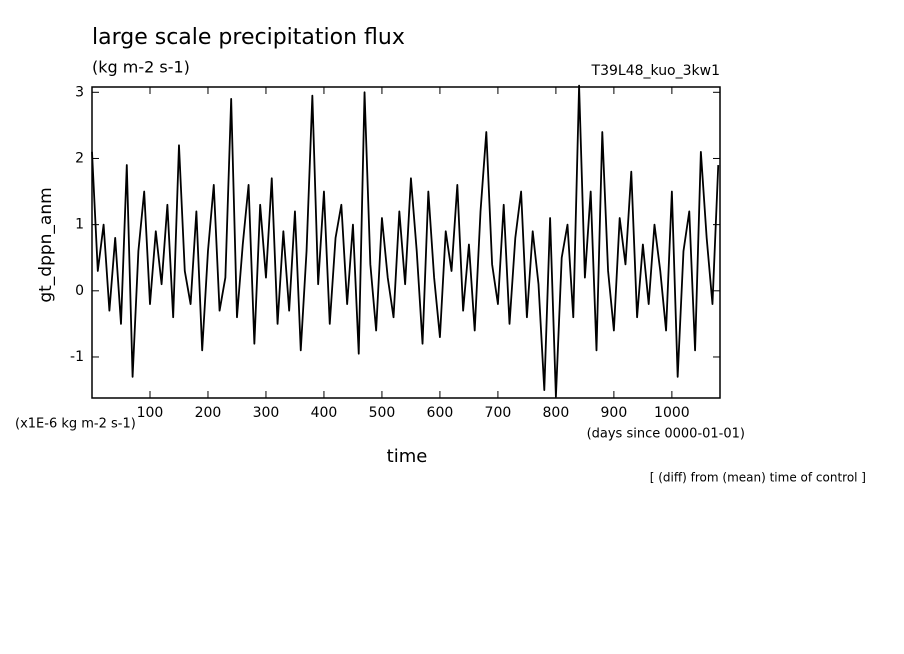 The image size is (904, 654). What do you see at coordinates (79, 158) in the screenshot?
I see `y-tick-label: 2` at bounding box center [79, 158].